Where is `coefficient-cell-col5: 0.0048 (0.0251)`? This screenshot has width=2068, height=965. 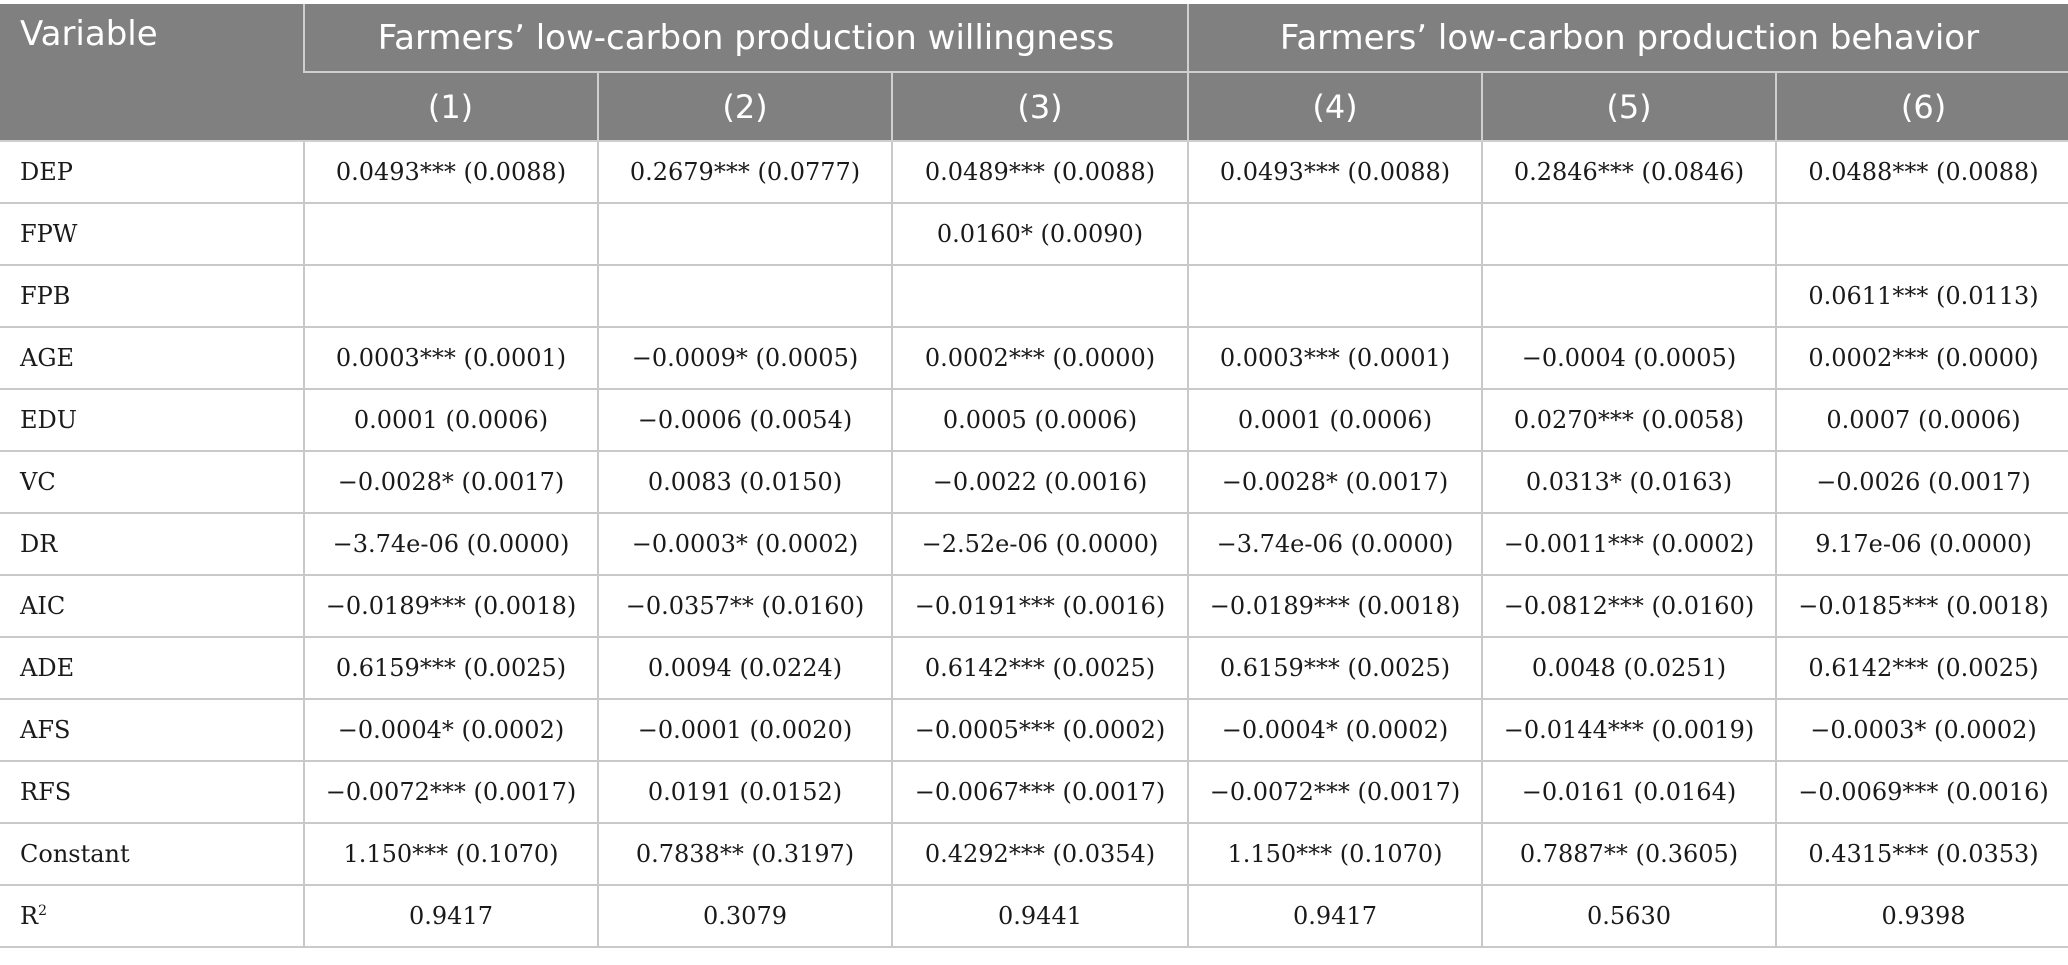 coefficient-cell-col5: 0.0048 (0.0251) is located at coordinates (1628, 668).